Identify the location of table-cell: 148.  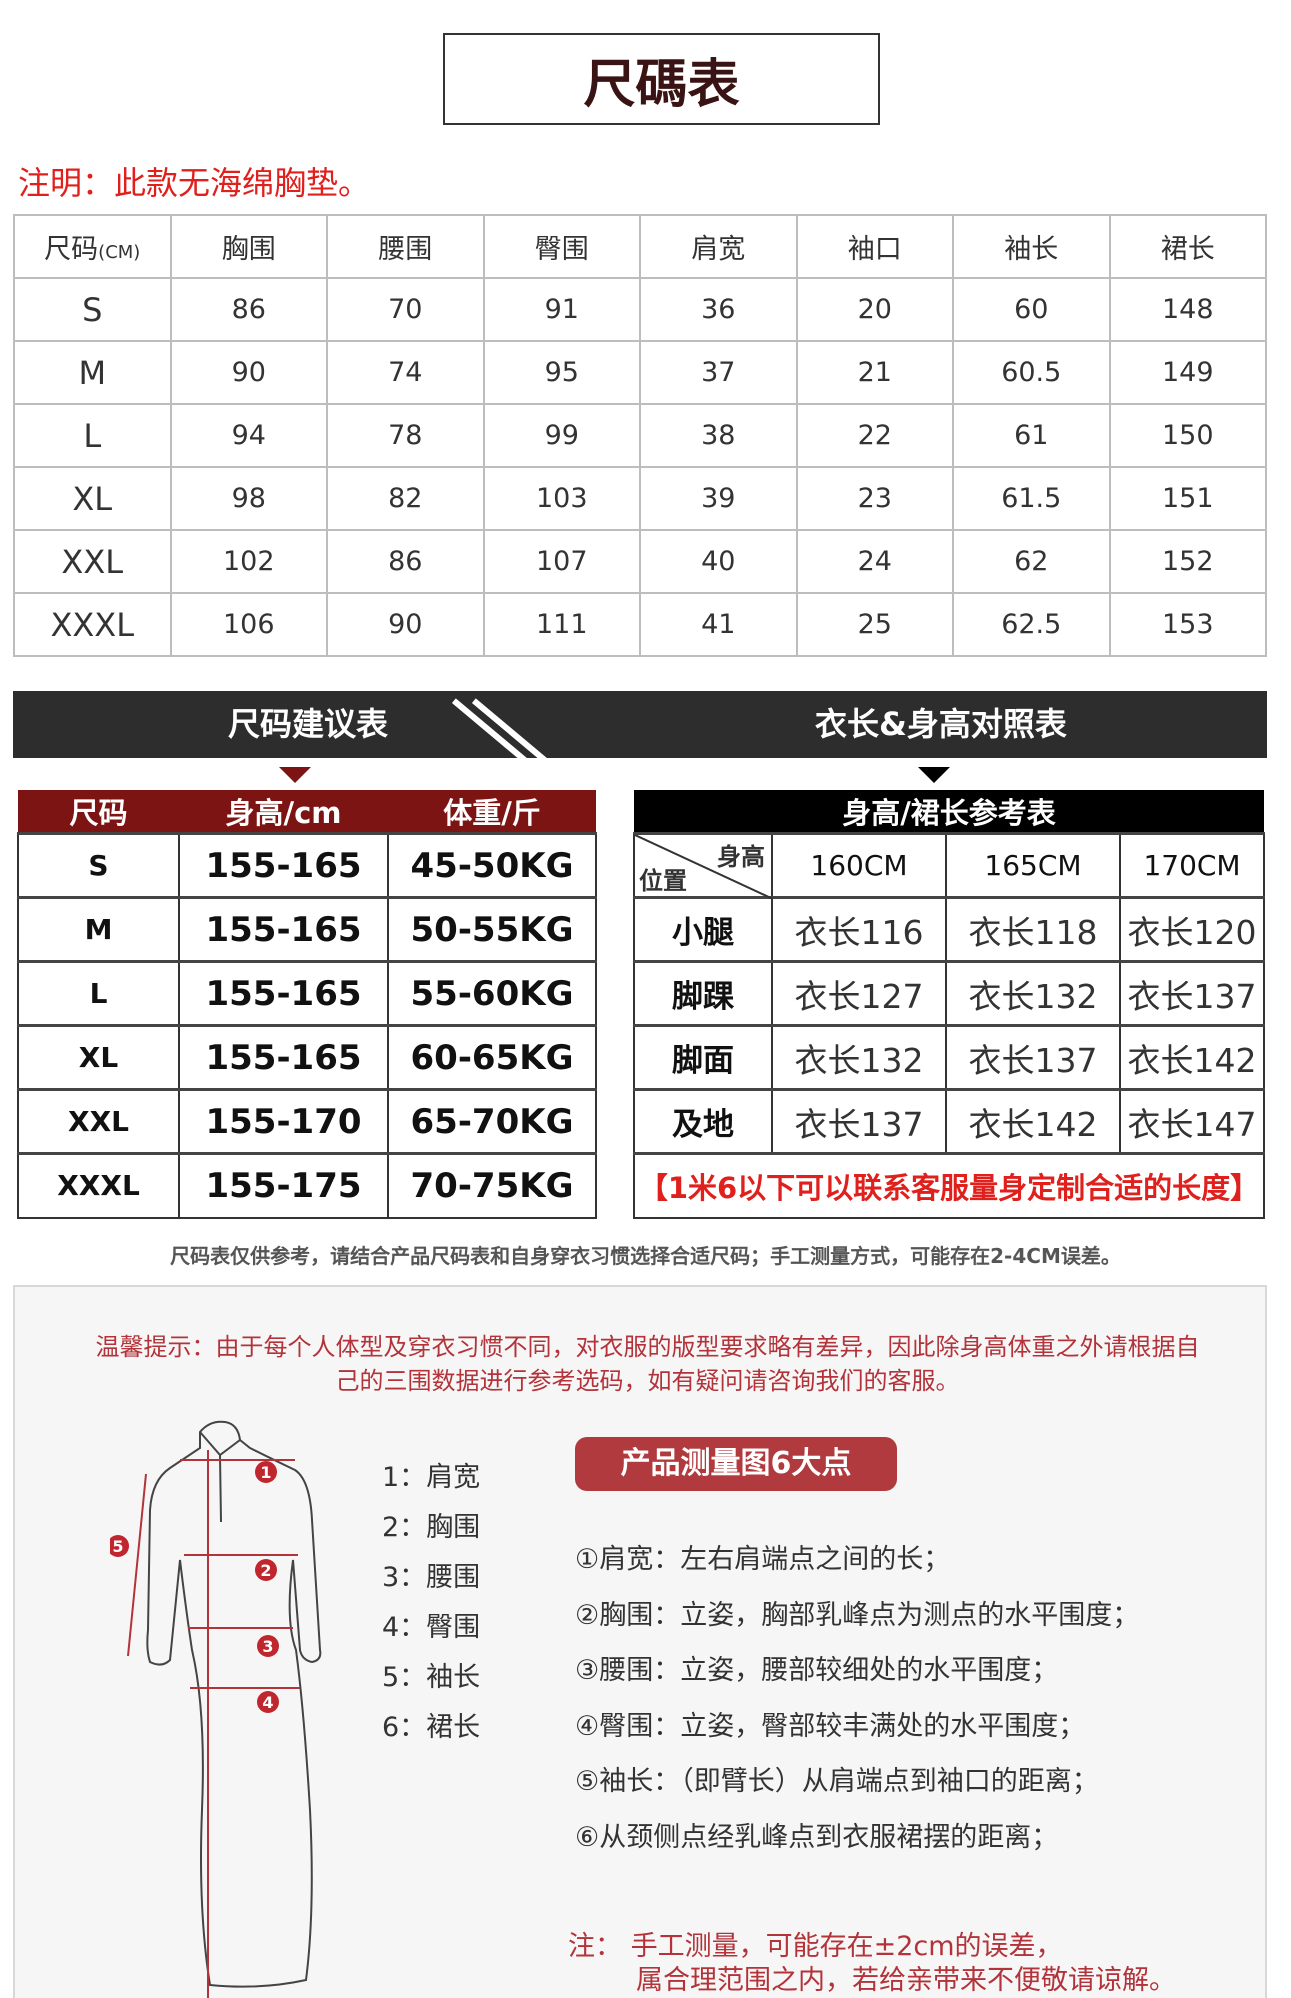
(1187, 309).